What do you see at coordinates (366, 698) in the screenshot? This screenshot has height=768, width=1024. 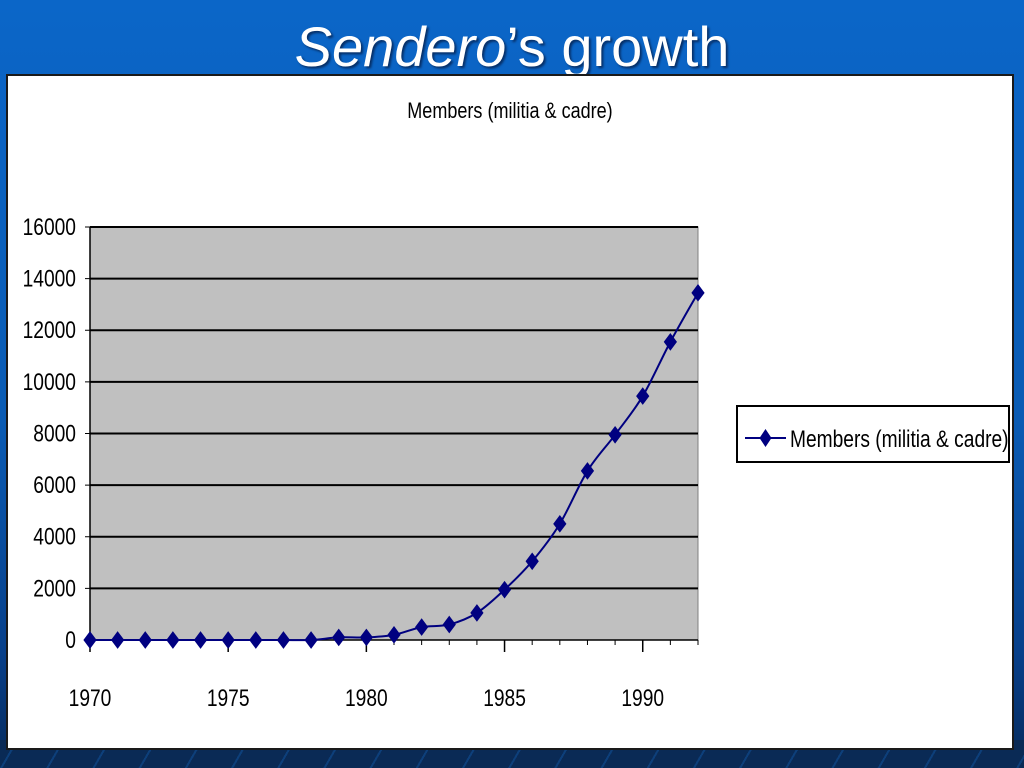 I see `x-tick-label: 1980` at bounding box center [366, 698].